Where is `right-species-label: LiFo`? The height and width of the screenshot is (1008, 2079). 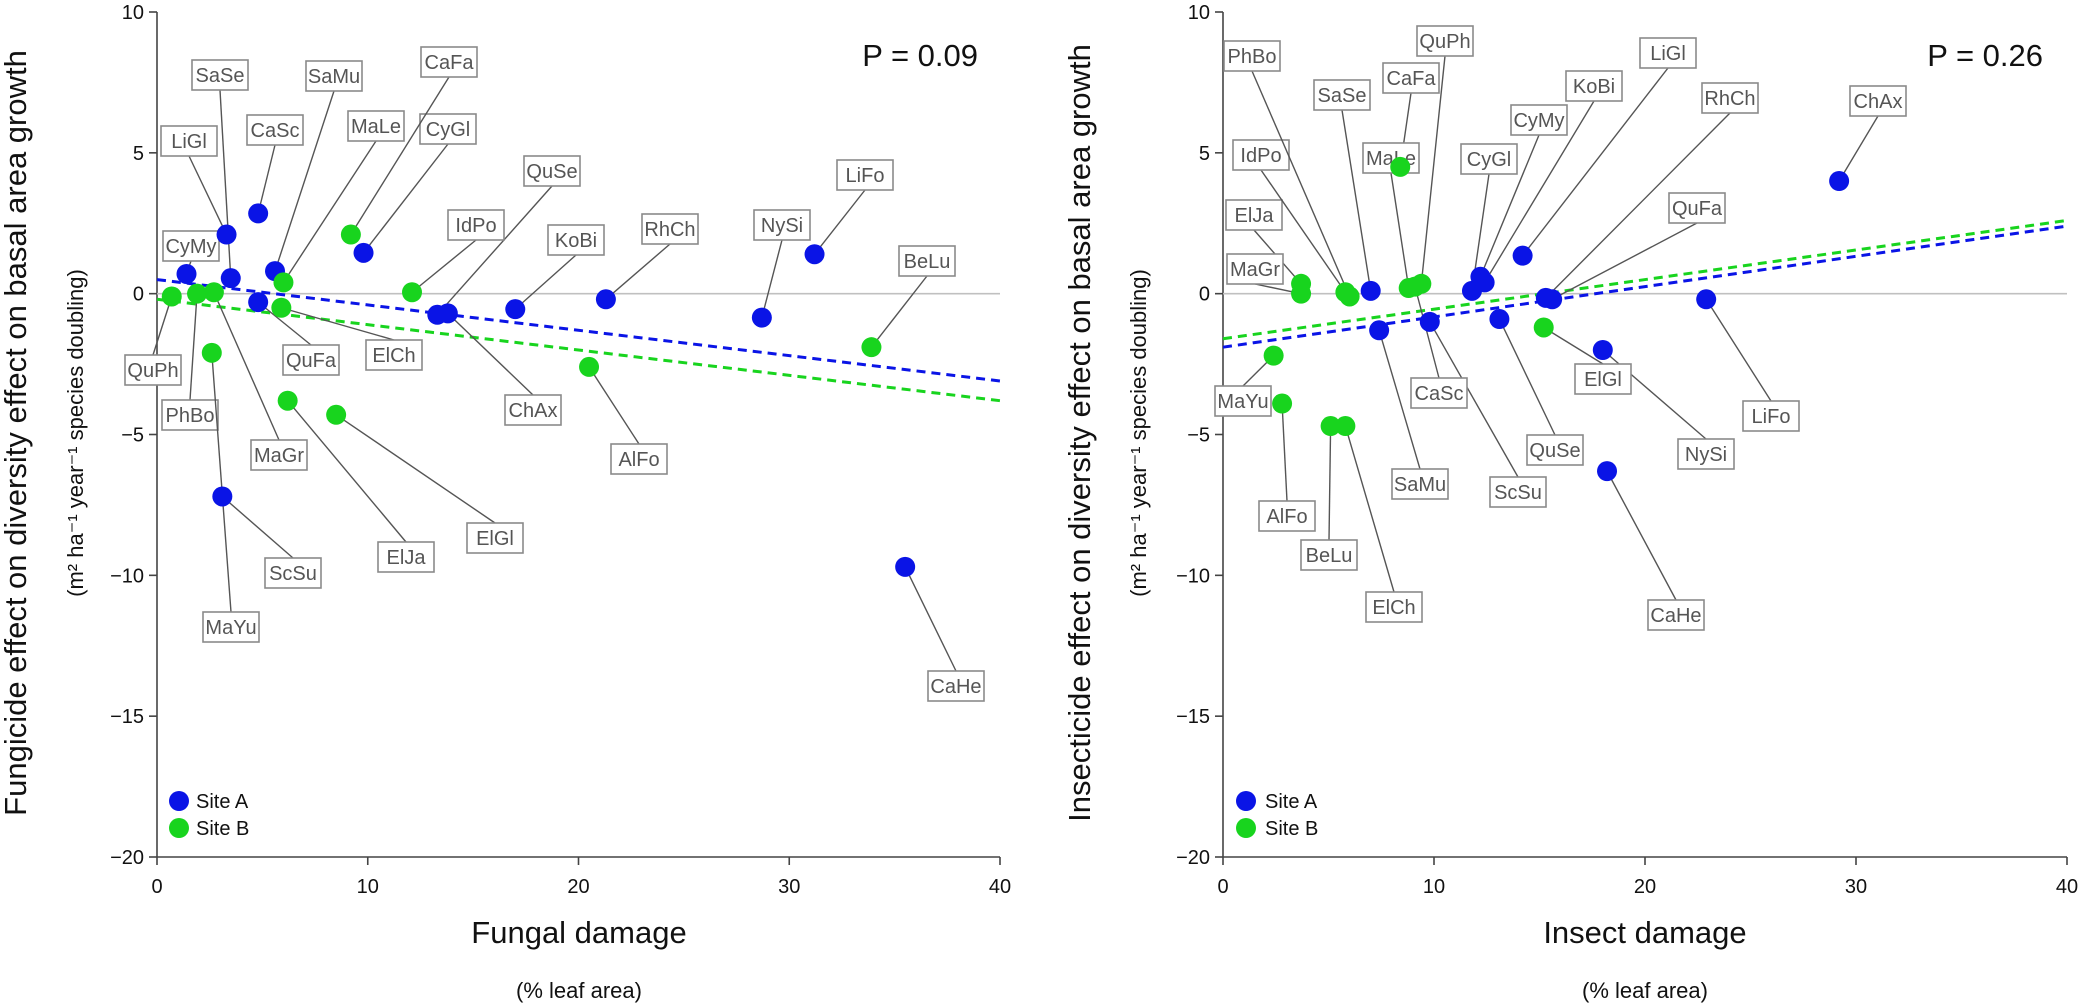 right-species-label: LiFo is located at coordinates (1771, 417).